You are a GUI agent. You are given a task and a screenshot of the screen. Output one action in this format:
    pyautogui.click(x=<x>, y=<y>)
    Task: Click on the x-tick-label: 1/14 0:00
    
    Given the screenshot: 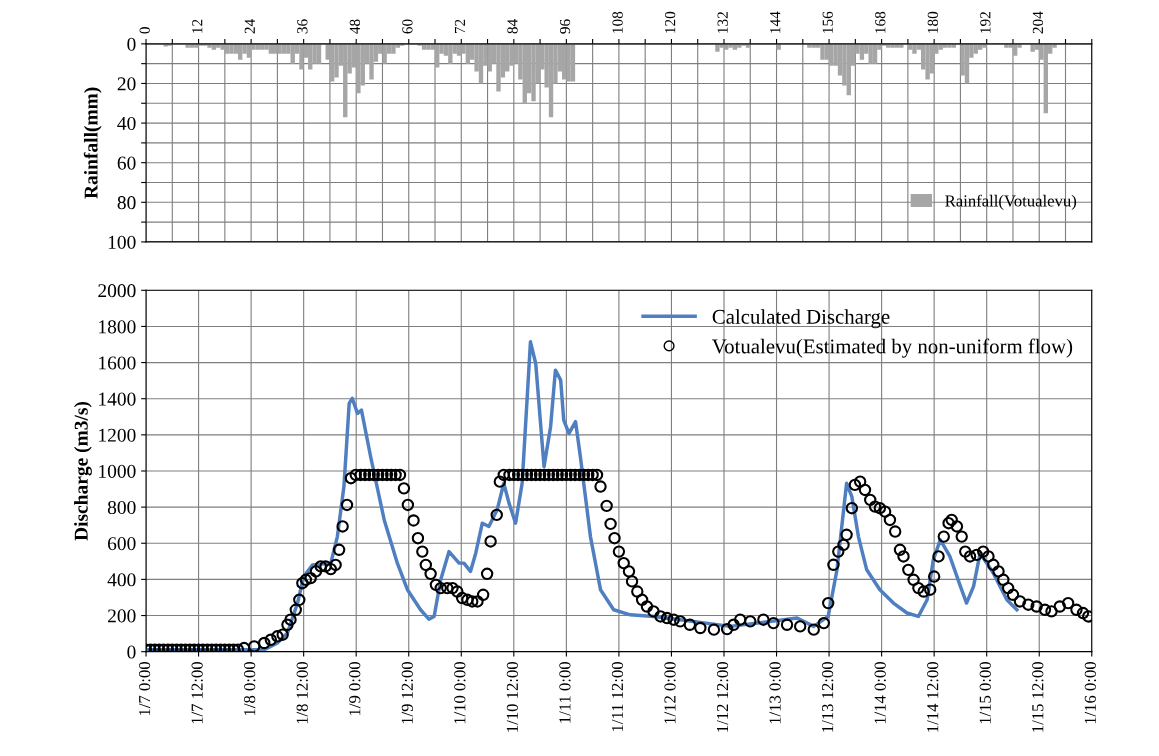 What is the action you would take?
    pyautogui.click(x=880, y=693)
    